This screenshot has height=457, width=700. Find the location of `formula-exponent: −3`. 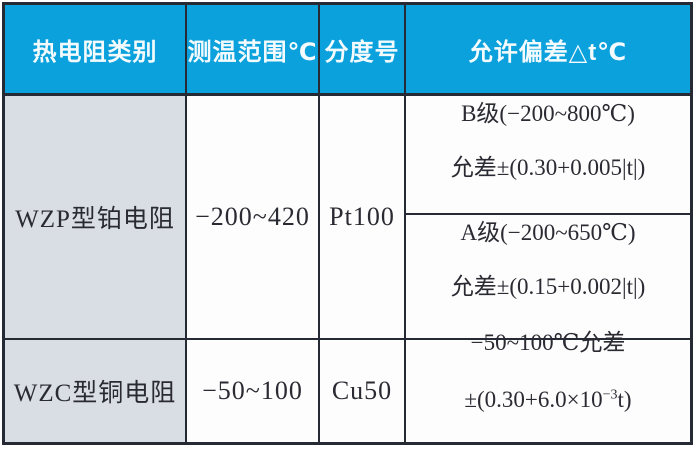

formula-exponent: −3 is located at coordinates (610, 395).